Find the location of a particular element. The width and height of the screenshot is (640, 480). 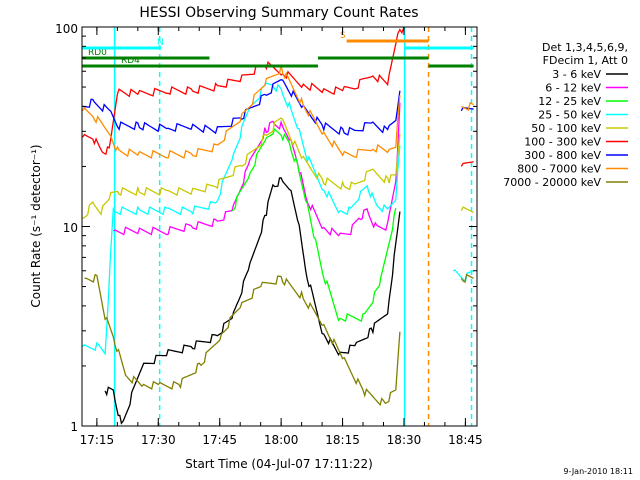

legend-header-line-1: Det 1,3,4,5,6,9, is located at coordinates (585, 47).